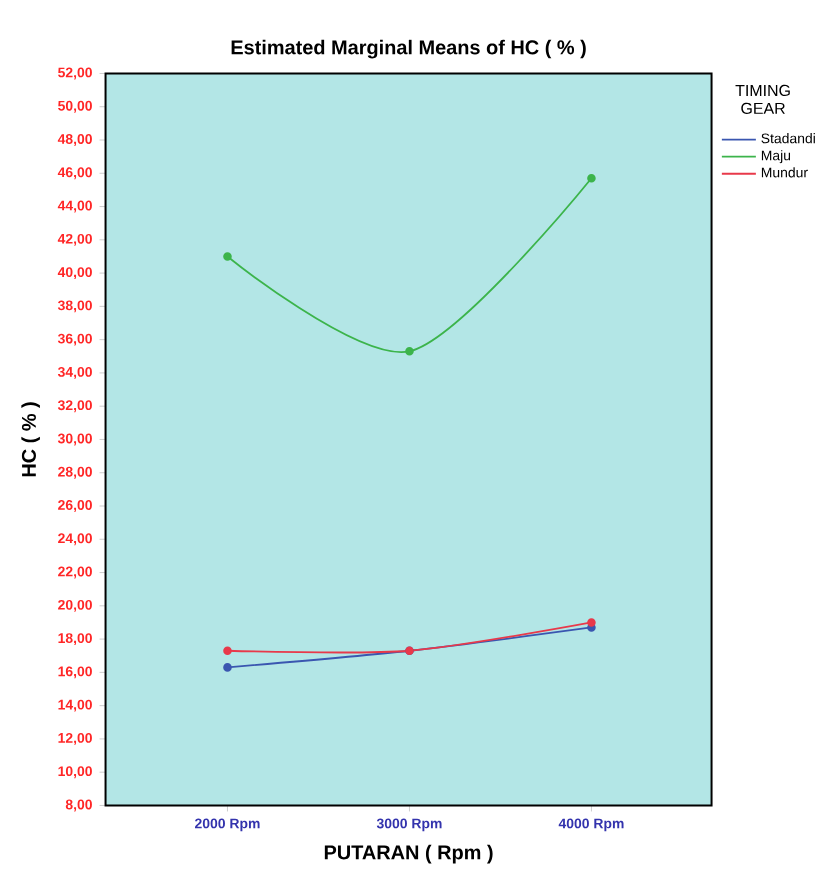  I want to click on x-axis-title: PUTARAN ( Rpm ), so click(408, 854).